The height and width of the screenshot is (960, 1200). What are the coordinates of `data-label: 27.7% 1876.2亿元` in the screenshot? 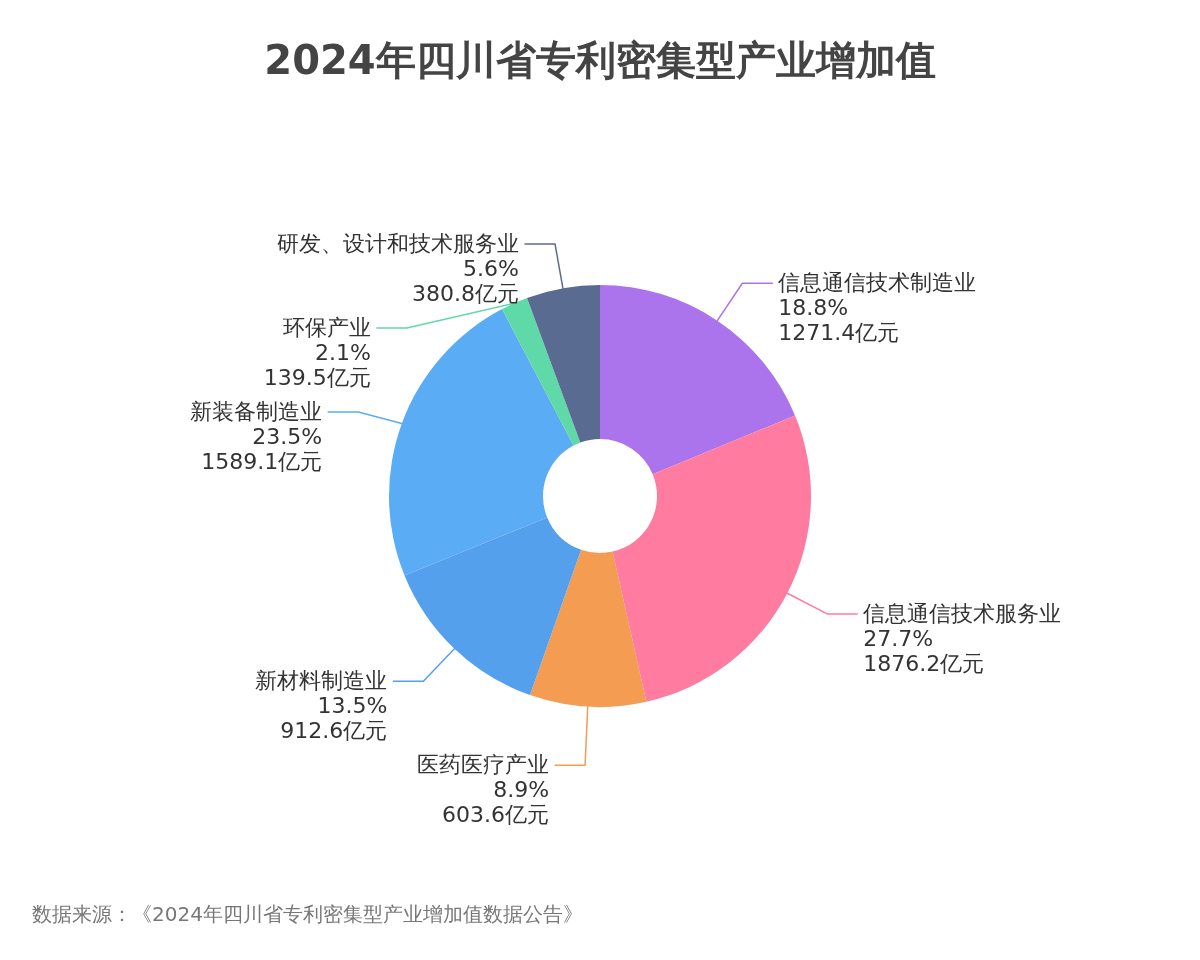 It's located at (924, 650).